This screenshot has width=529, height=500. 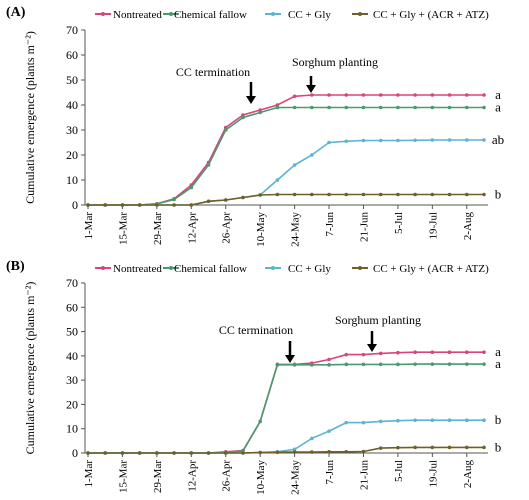 What do you see at coordinates (72, 130) in the screenshot?
I see `y-tick-label: 30` at bounding box center [72, 130].